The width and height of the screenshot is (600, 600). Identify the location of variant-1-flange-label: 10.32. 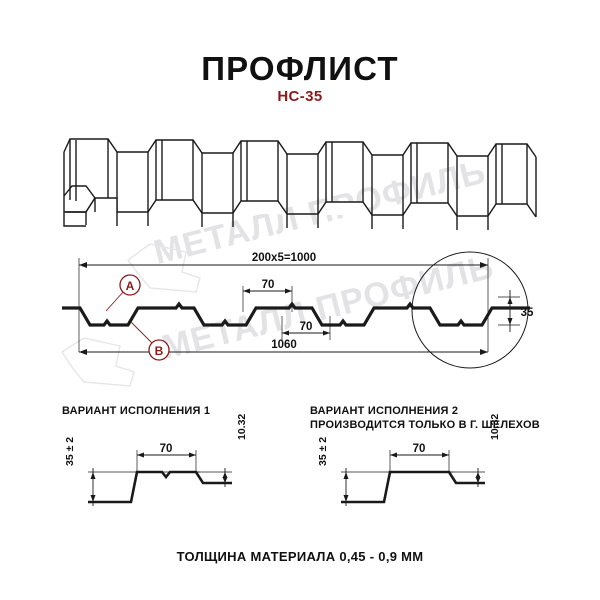
(242, 426).